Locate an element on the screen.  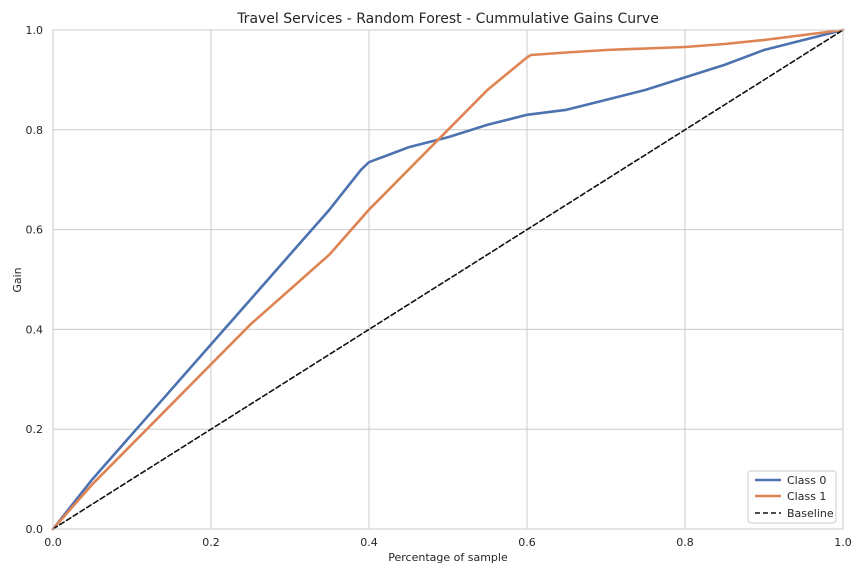
legend-box is located at coordinates (792, 497).